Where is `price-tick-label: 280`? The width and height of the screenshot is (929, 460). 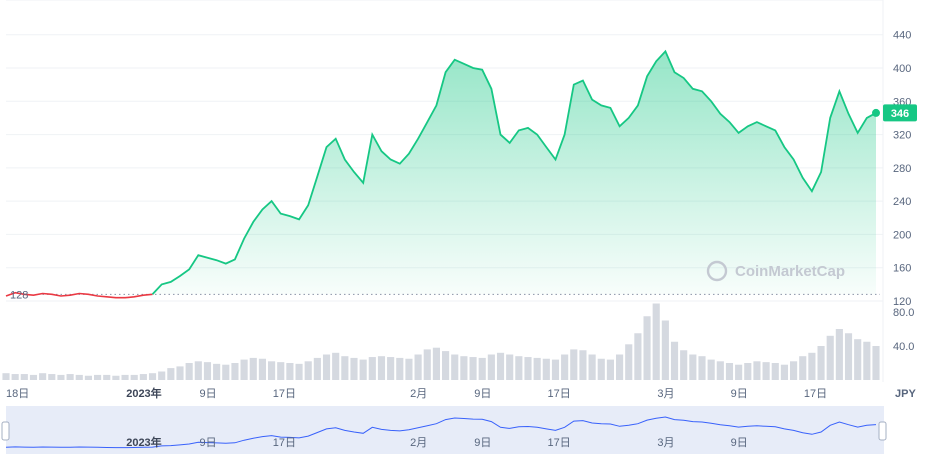
price-tick-label: 280 is located at coordinates (902, 169).